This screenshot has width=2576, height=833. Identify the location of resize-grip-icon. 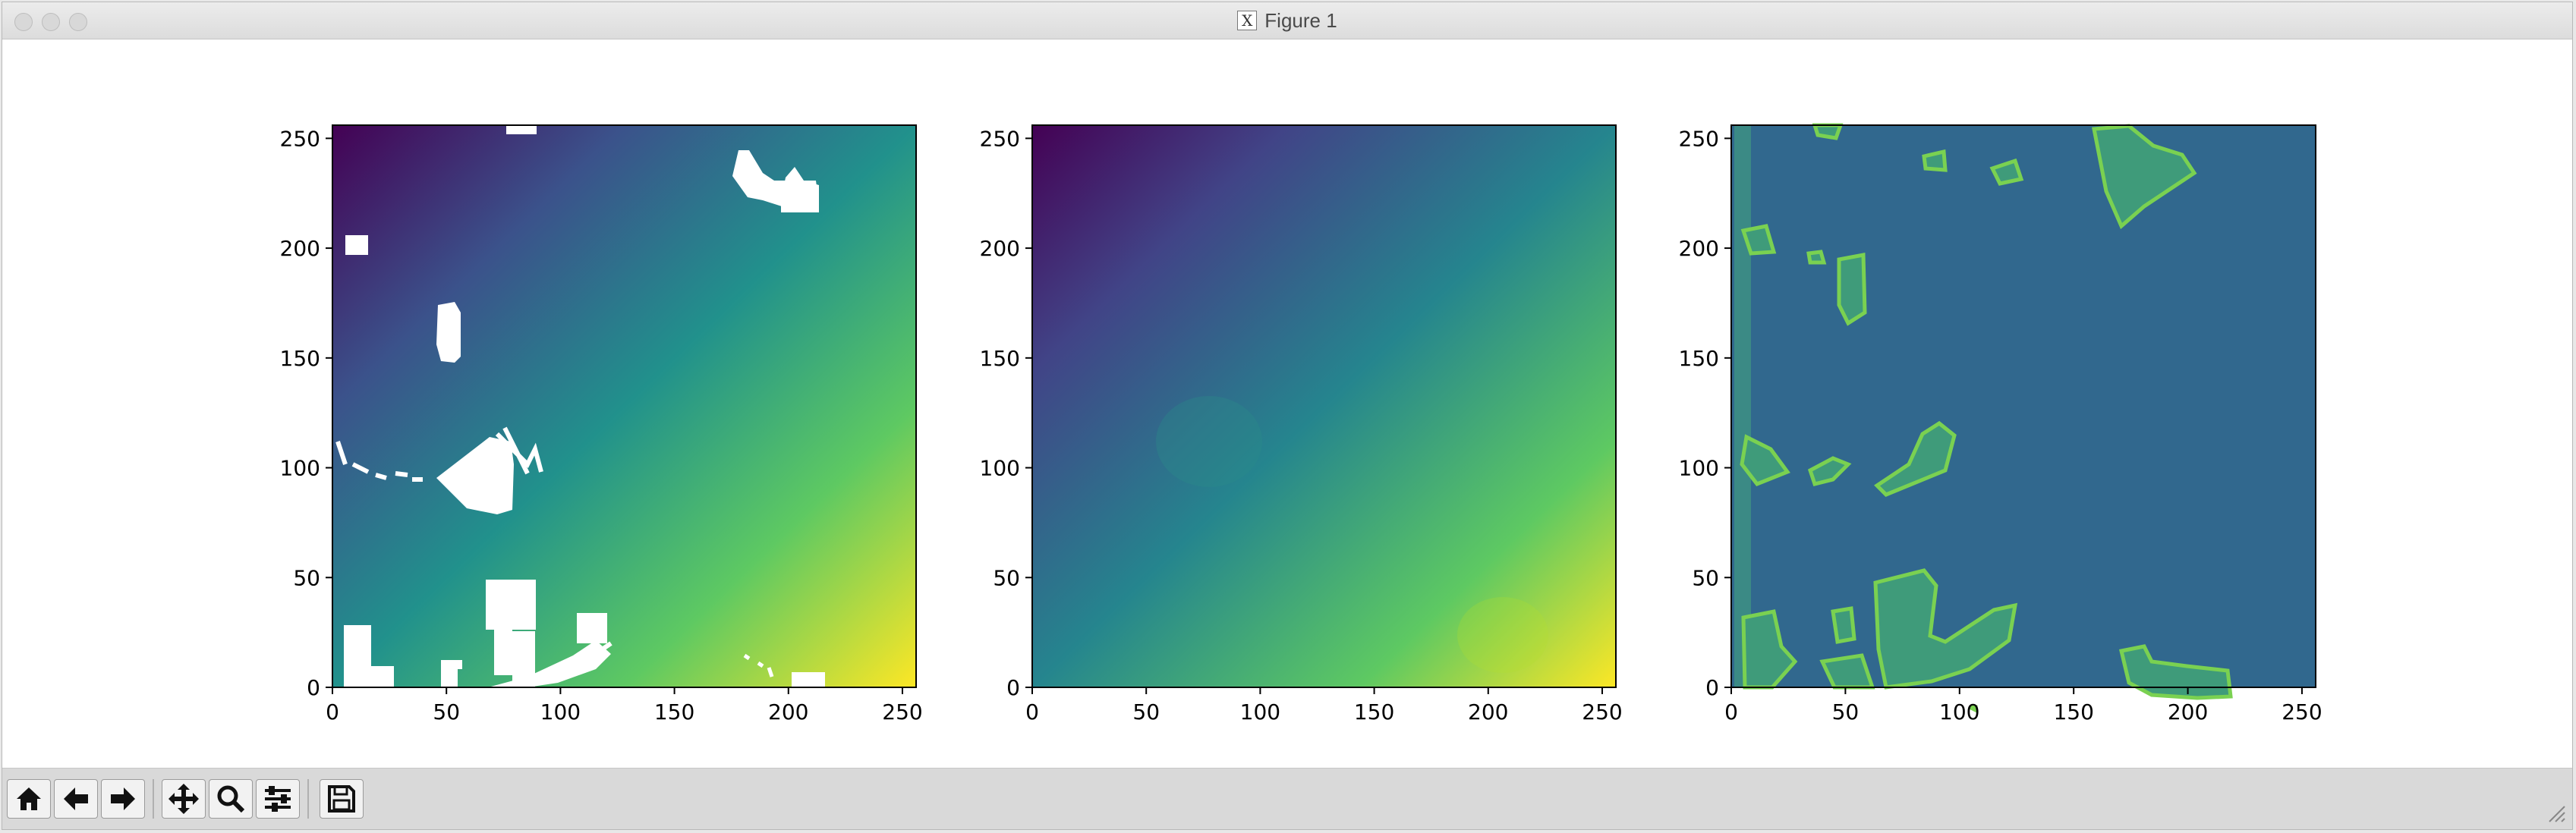
(2554, 811).